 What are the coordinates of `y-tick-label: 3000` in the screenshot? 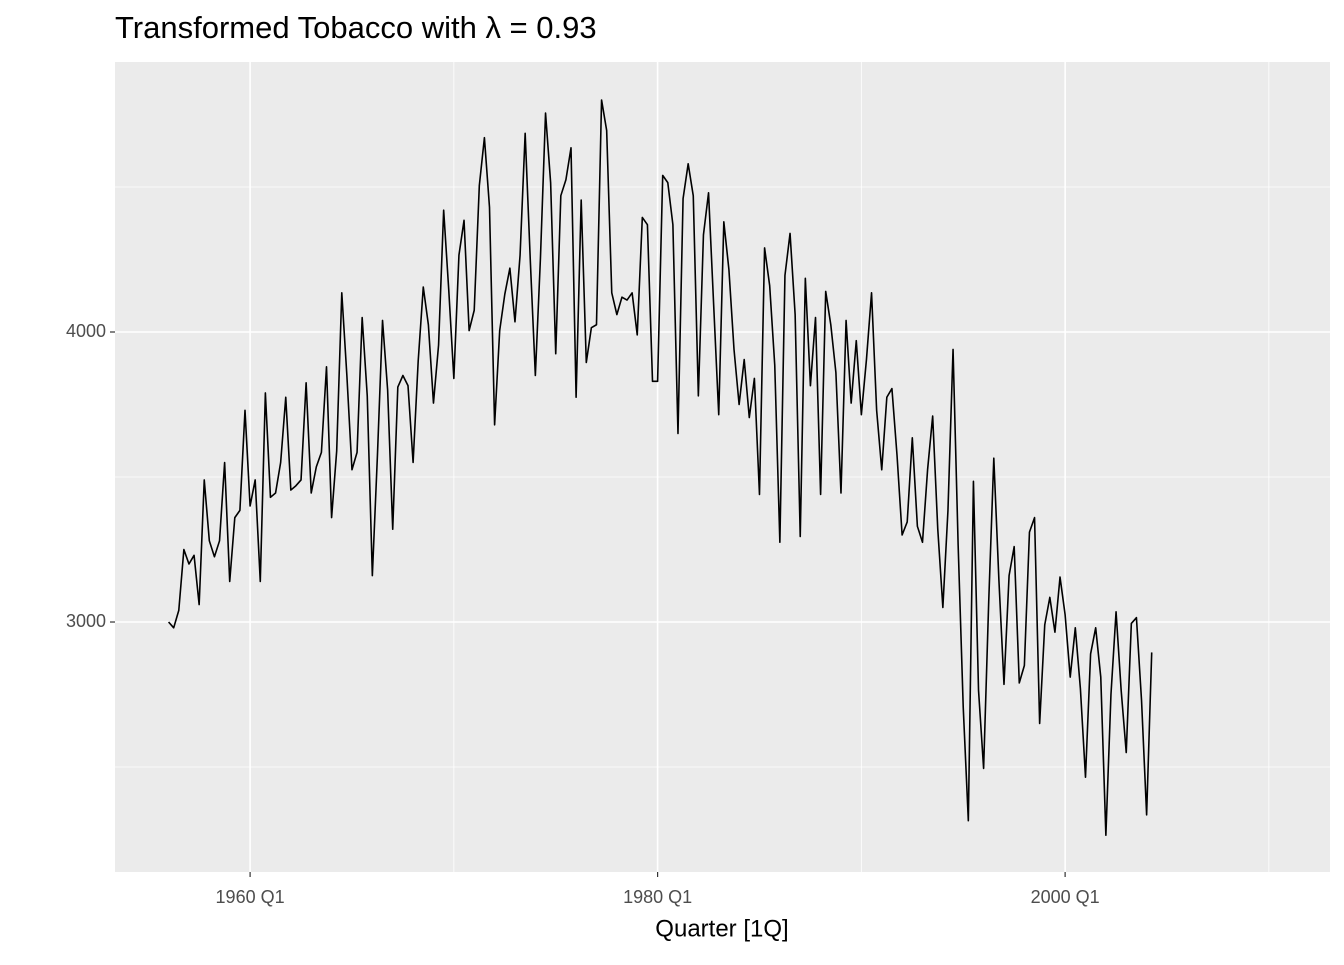 It's located at (86, 621).